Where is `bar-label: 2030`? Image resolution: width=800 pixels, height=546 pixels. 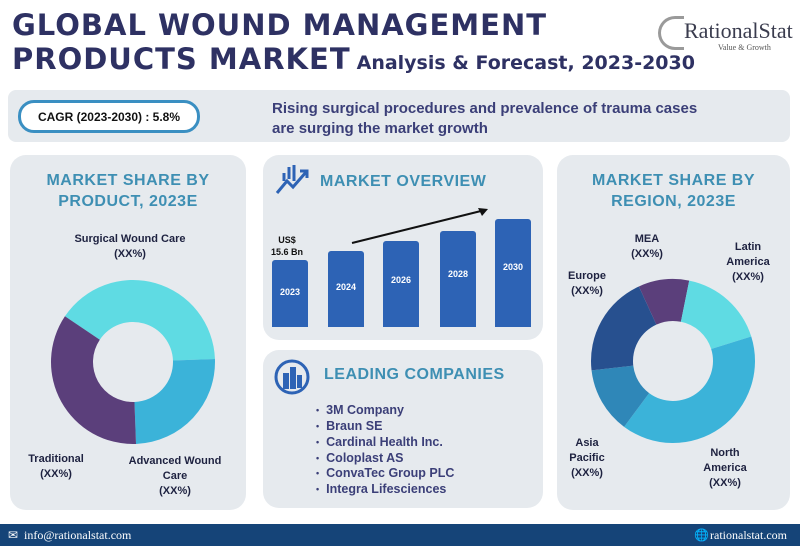
bar-label: 2030 is located at coordinates (513, 267).